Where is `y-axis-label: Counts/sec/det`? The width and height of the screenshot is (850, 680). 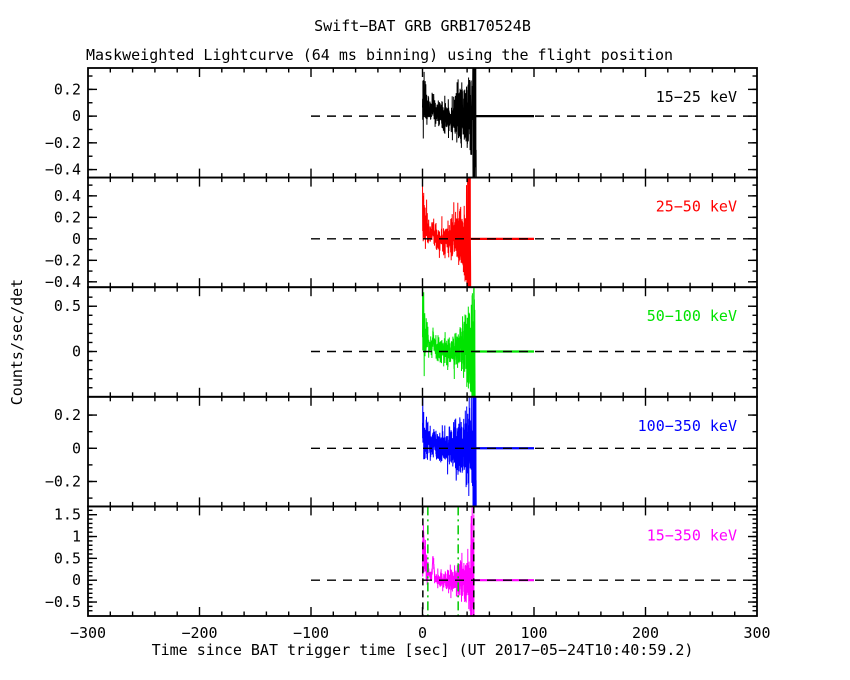 y-axis-label: Counts/sec/det is located at coordinates (17, 342).